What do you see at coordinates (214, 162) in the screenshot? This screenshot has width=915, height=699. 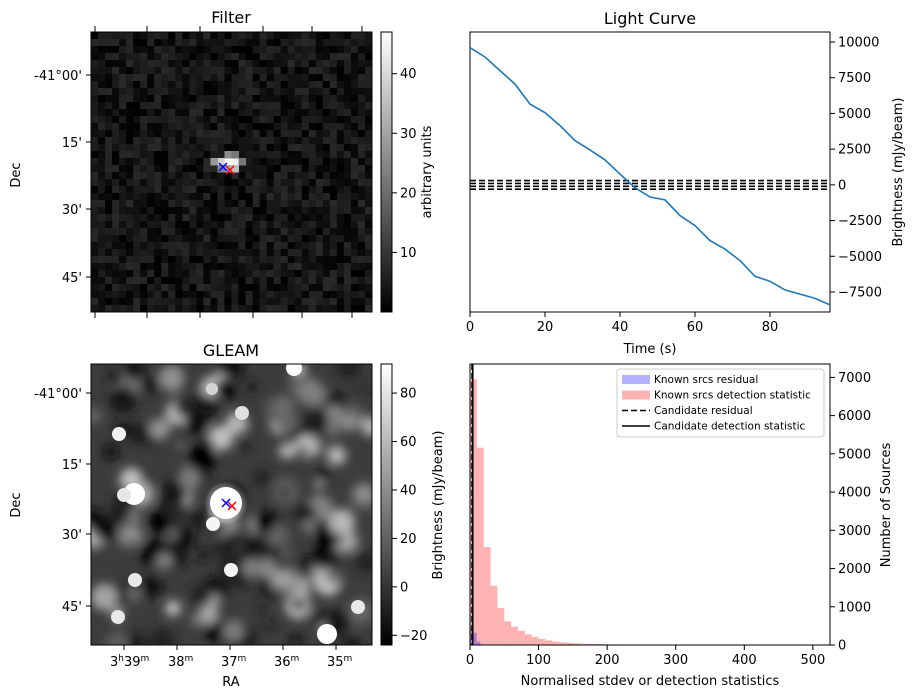 I see `filter-source-pixel` at bounding box center [214, 162].